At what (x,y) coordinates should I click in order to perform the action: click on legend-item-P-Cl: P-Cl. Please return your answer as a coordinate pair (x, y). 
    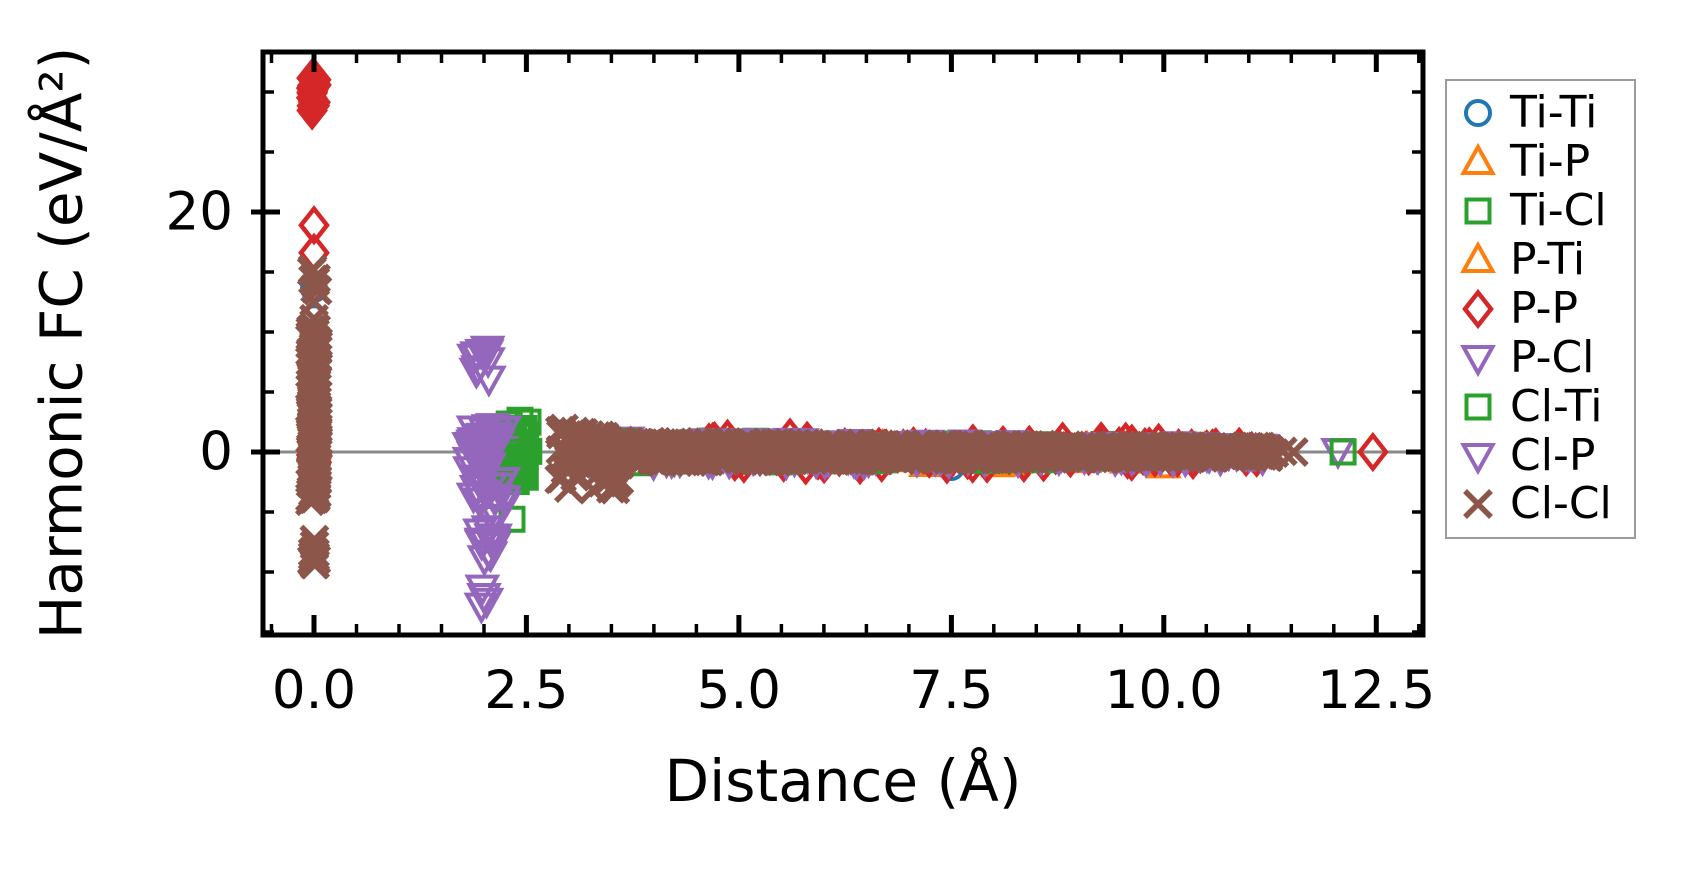
    Looking at the image, I should click on (1542, 357).